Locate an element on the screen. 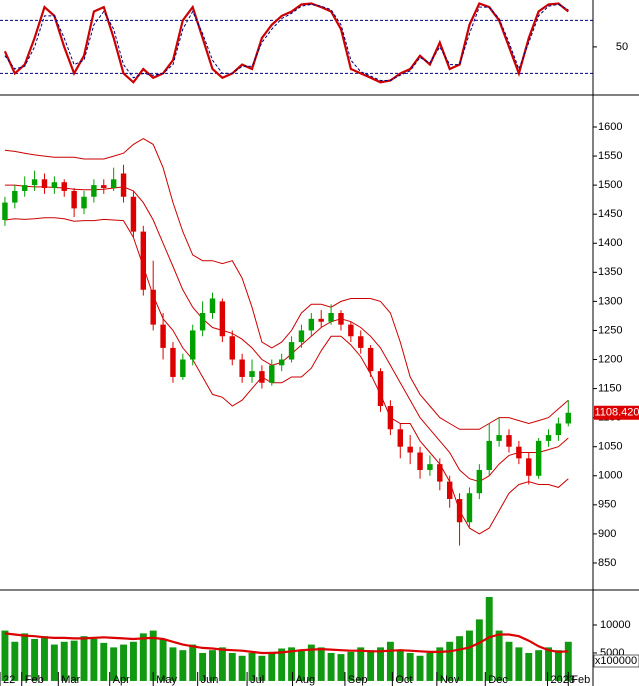 This screenshot has height=686, width=639. x-tick-label: Apr is located at coordinates (121, 680).